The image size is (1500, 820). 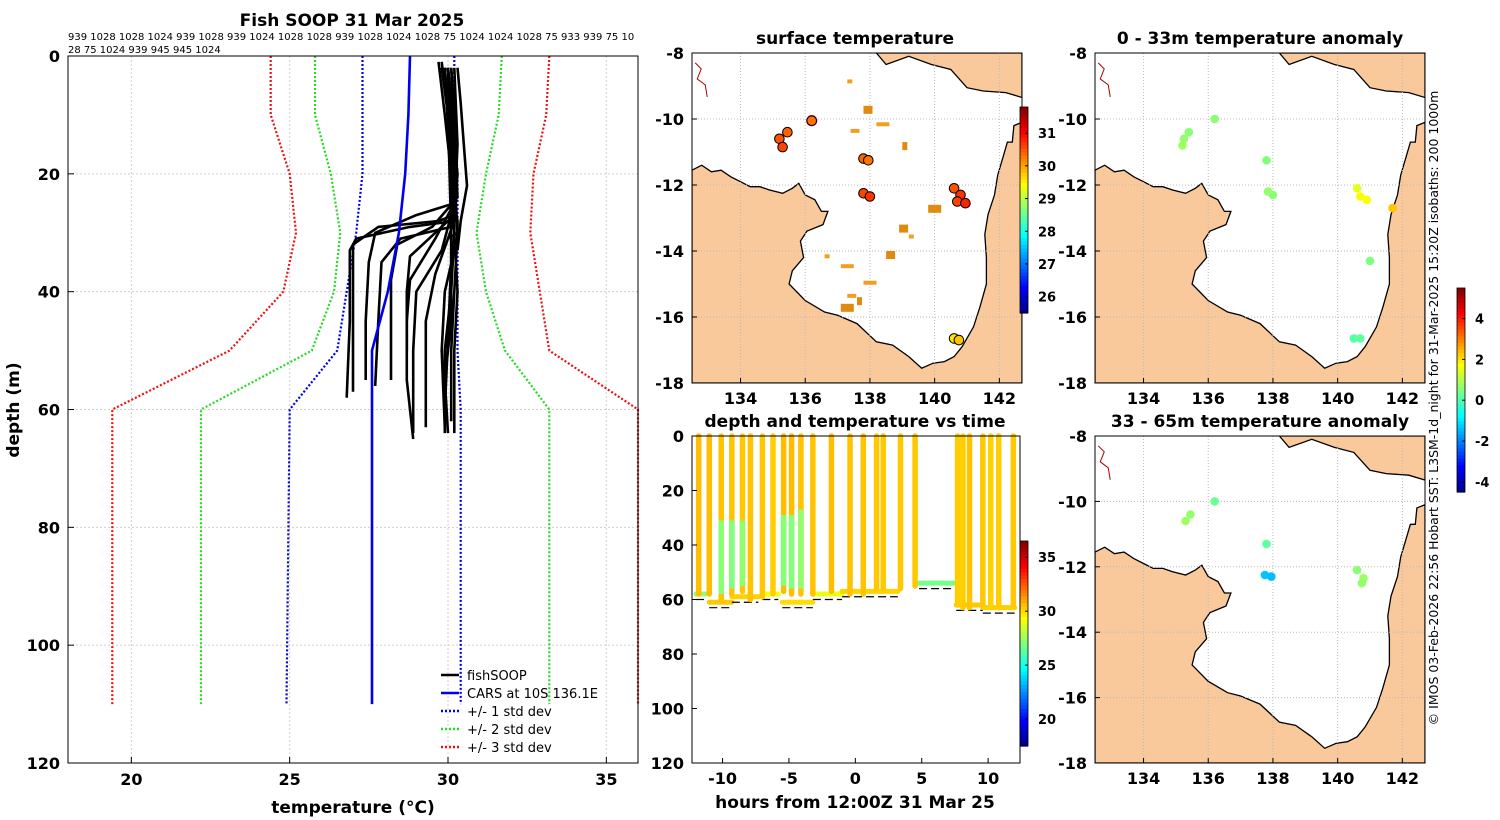 What do you see at coordinates (352, 21) in the screenshot?
I see `profile-title: Fish SOOP 31 Mar 2025` at bounding box center [352, 21].